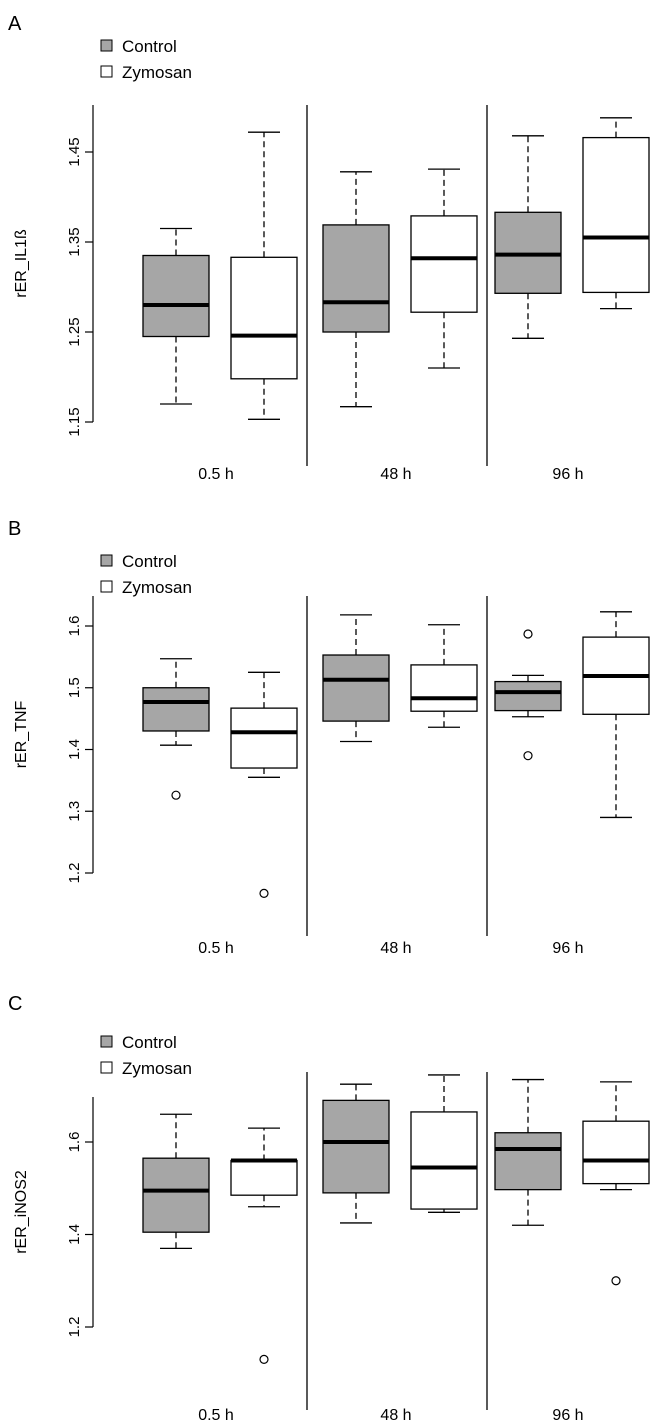 The height and width of the screenshot is (1424, 654). Describe the element at coordinates (74, 241) in the screenshot. I see `y-tick-label: 1.35` at that location.